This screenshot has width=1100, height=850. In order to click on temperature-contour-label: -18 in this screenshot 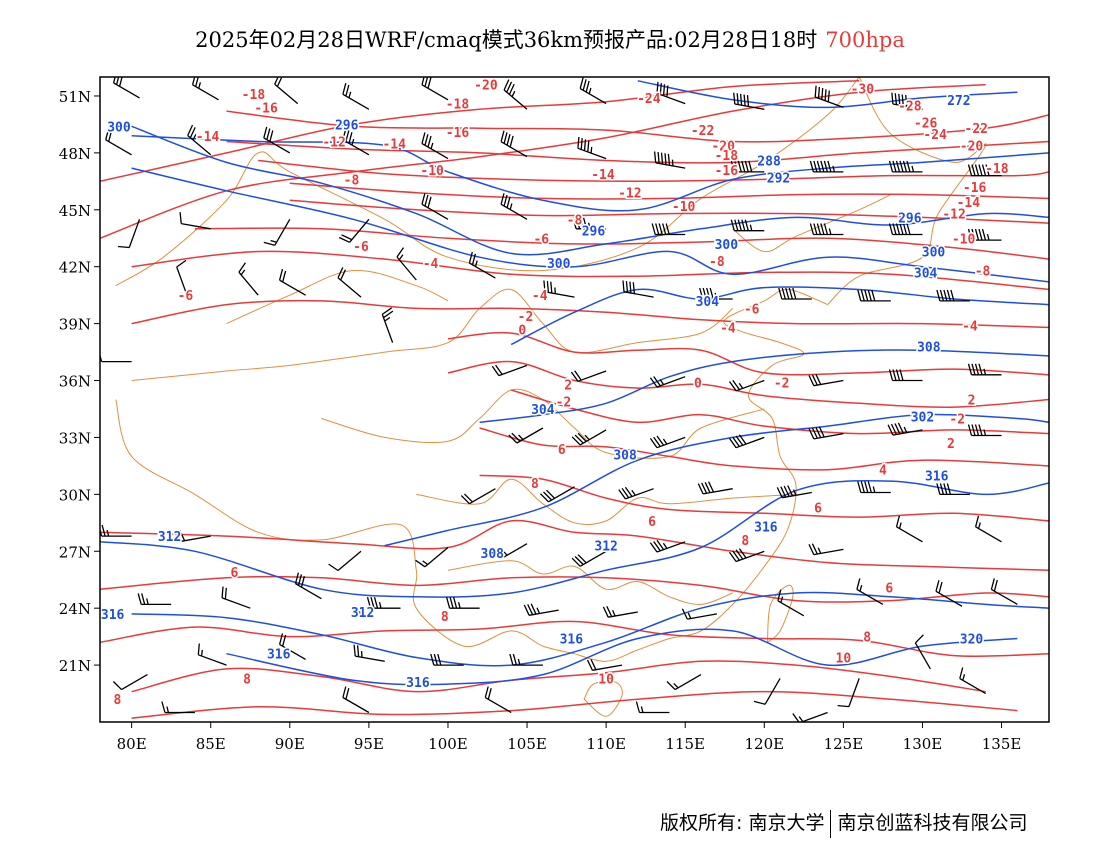, I will do `click(727, 156)`.